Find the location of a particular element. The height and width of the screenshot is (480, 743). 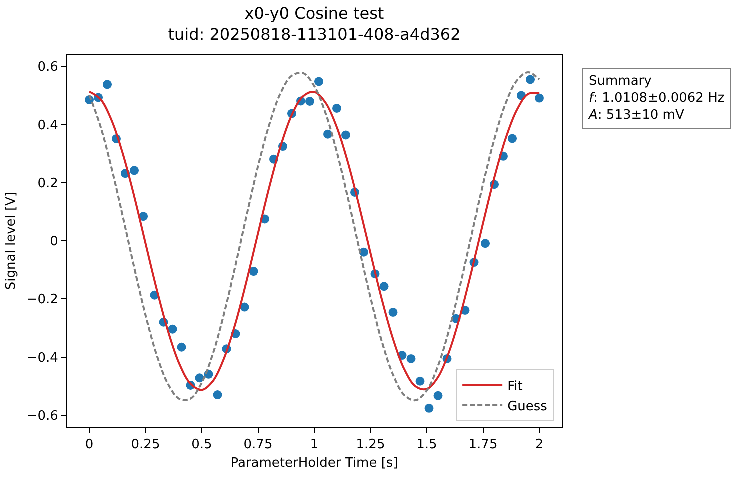

x-tick-label: 0.5 is located at coordinates (202, 445).